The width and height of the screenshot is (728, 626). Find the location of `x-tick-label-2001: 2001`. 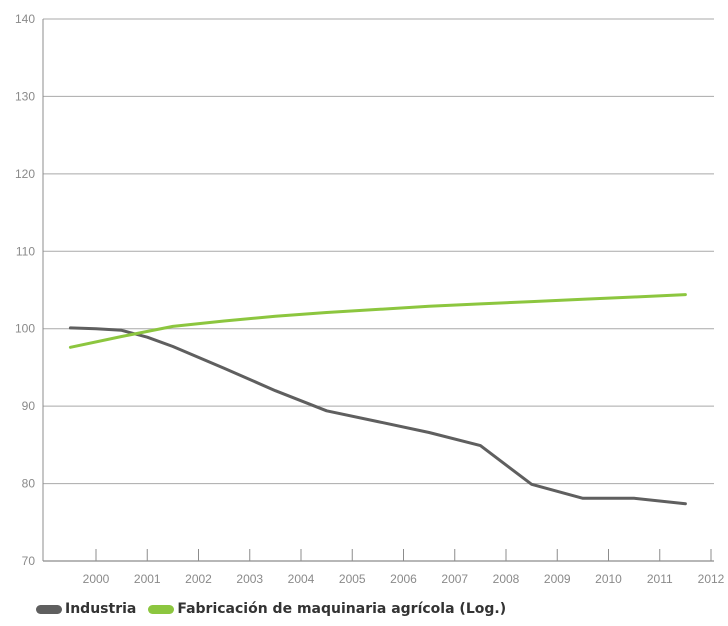

x-tick-label-2001: 2001 is located at coordinates (147, 579).